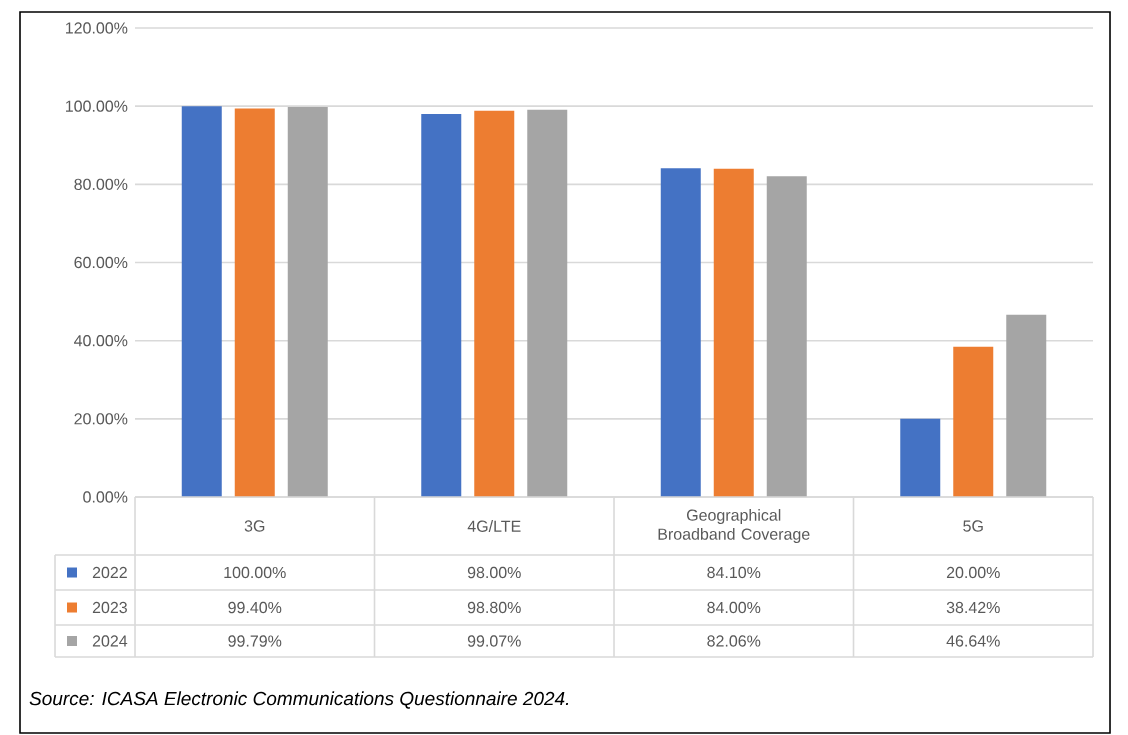  What do you see at coordinates (110, 641) in the screenshot?
I see `legend-label: 2024` at bounding box center [110, 641].